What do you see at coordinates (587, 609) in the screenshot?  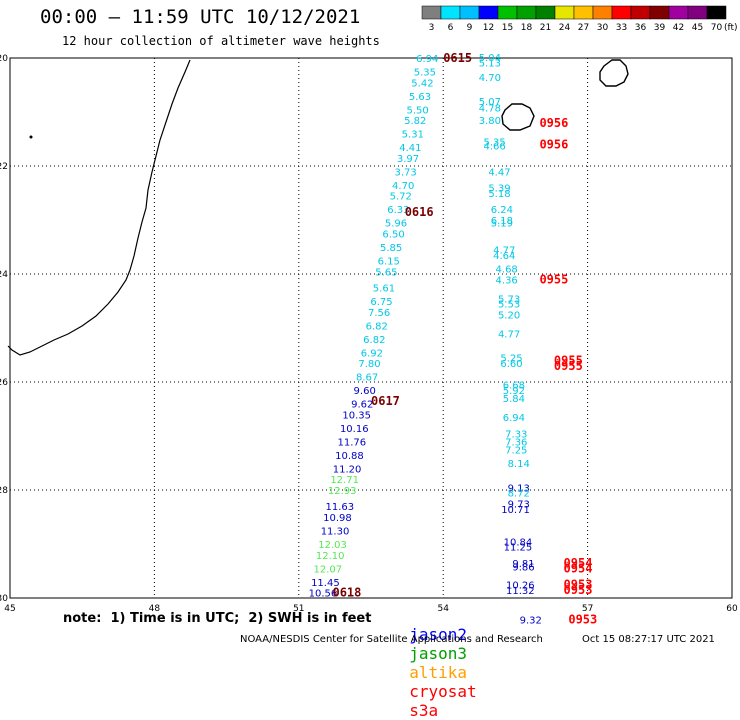 I see `lon-tick-label: 57` at bounding box center [587, 609].